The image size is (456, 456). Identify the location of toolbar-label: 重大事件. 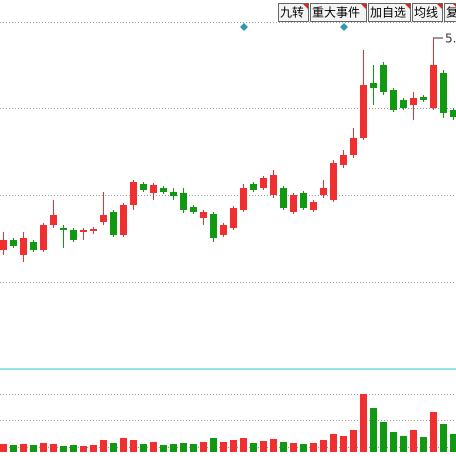
(336, 13).